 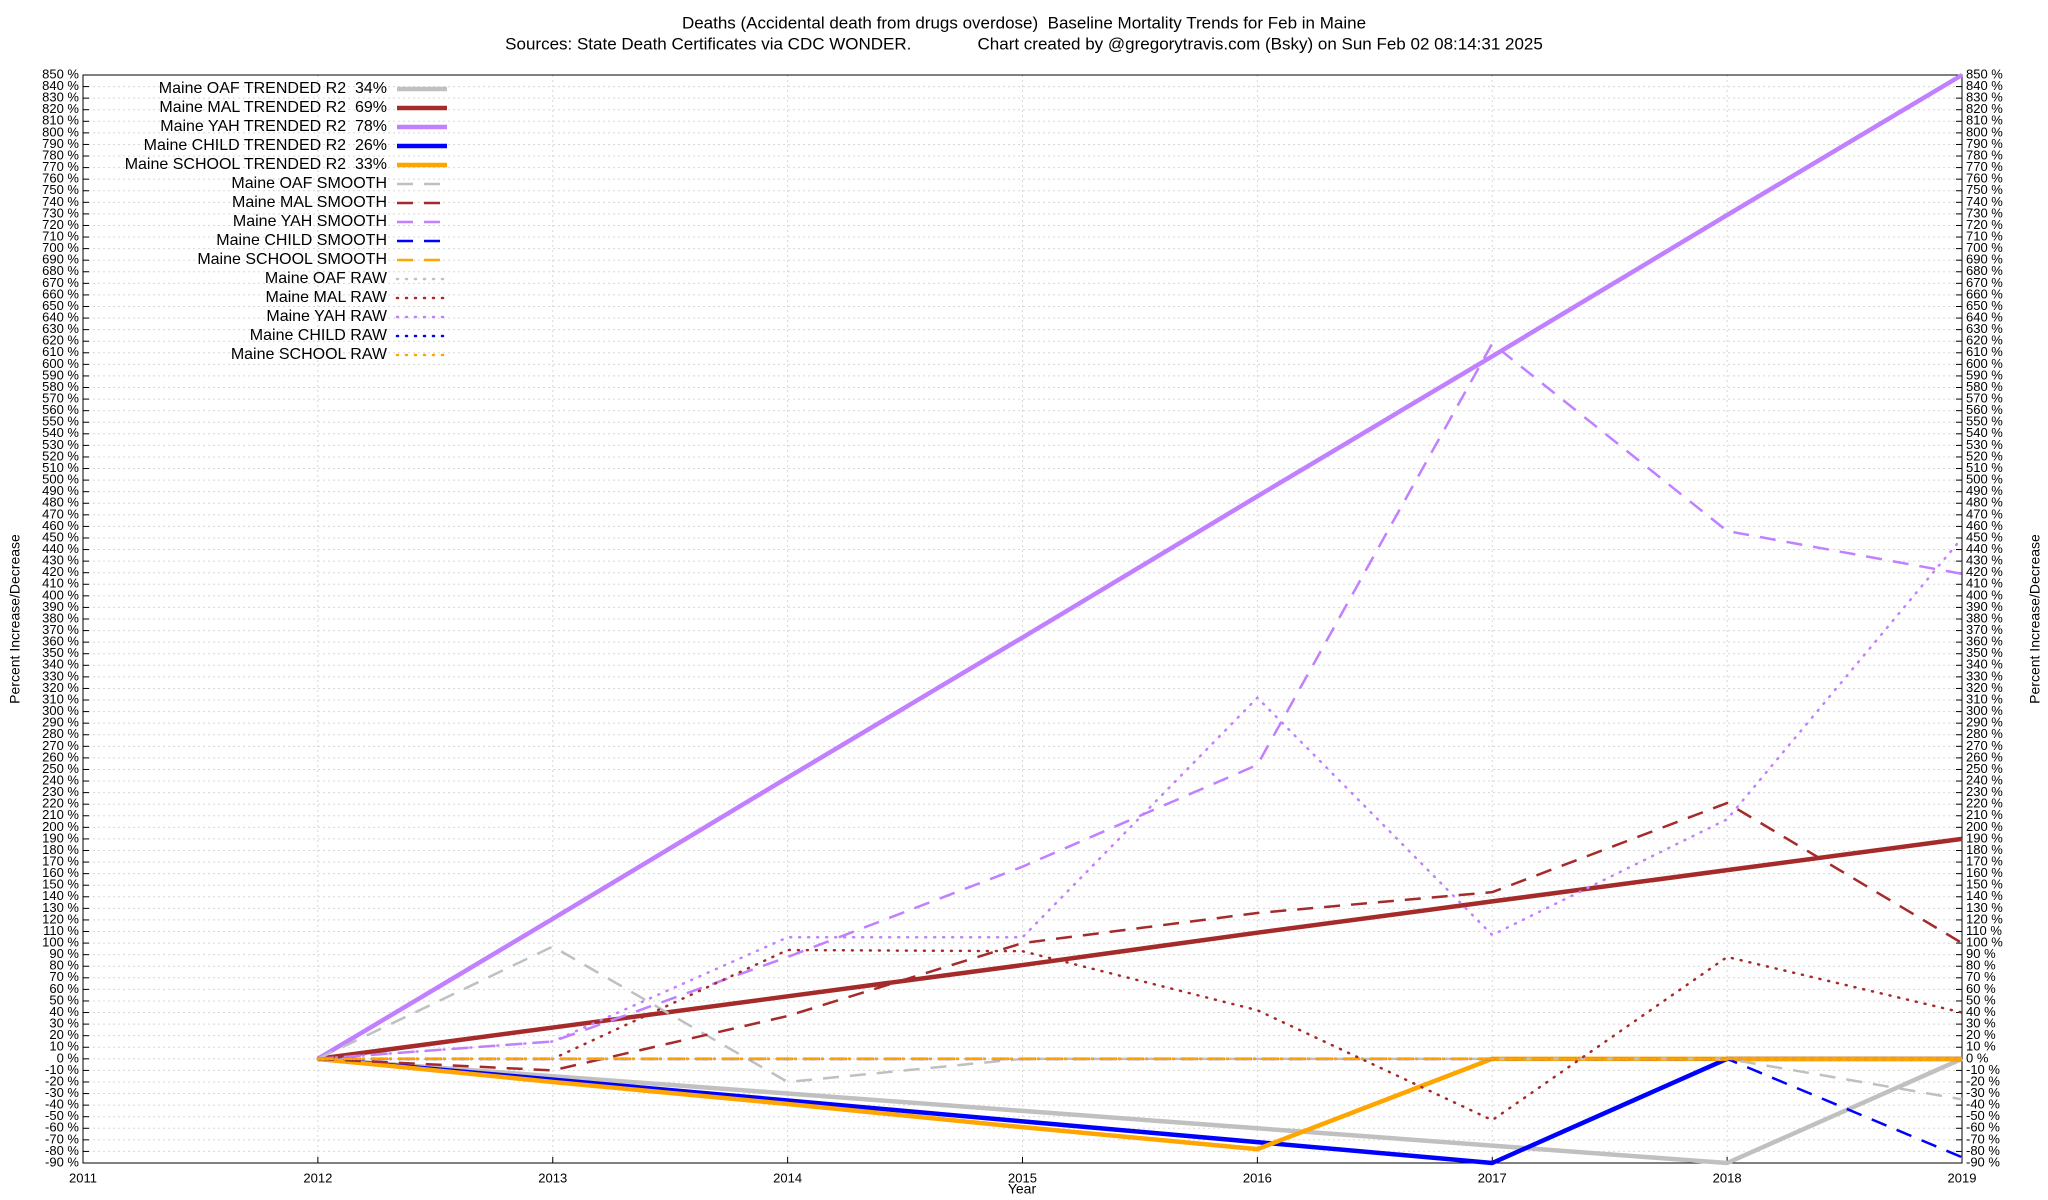 What do you see at coordinates (1984, 131) in the screenshot?
I see `y2-tick-label: 800 %` at bounding box center [1984, 131].